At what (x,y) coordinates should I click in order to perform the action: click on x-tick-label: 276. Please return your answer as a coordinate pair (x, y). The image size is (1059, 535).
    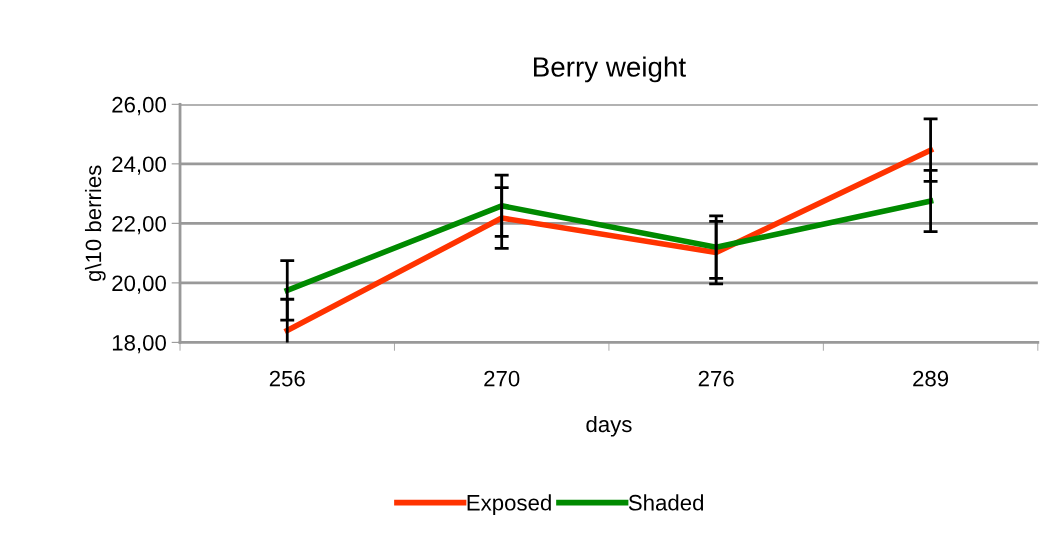
    Looking at the image, I should click on (716, 378).